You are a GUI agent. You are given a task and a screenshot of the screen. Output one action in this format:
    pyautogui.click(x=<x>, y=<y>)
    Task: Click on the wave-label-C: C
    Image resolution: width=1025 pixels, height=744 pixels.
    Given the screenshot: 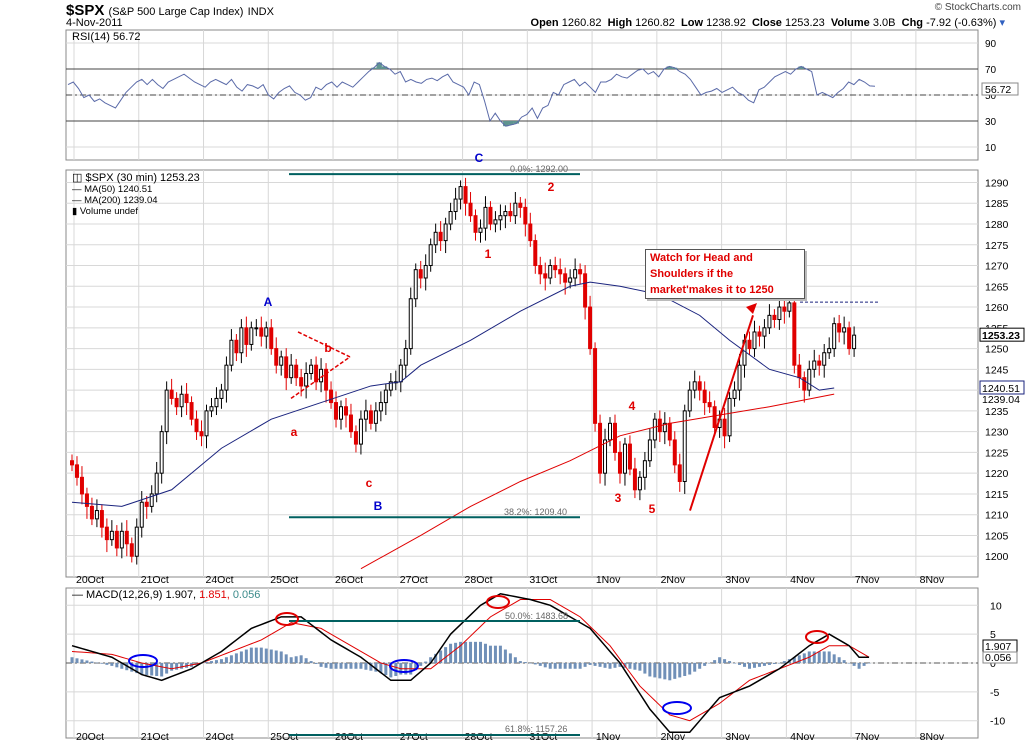 What is the action you would take?
    pyautogui.click(x=479, y=158)
    